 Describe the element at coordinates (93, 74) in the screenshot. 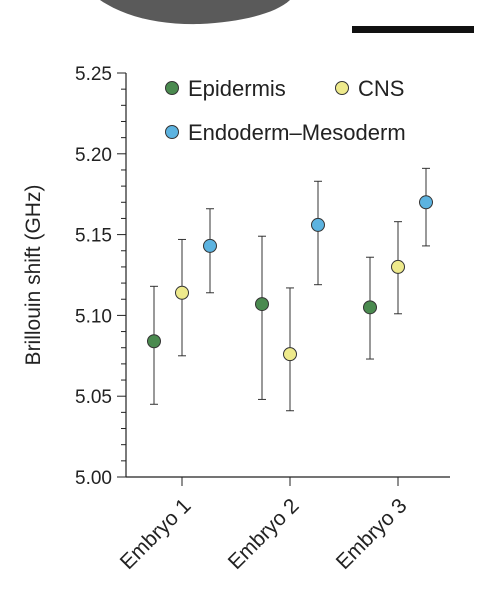

I see `y-tick-label: 5.25` at that location.